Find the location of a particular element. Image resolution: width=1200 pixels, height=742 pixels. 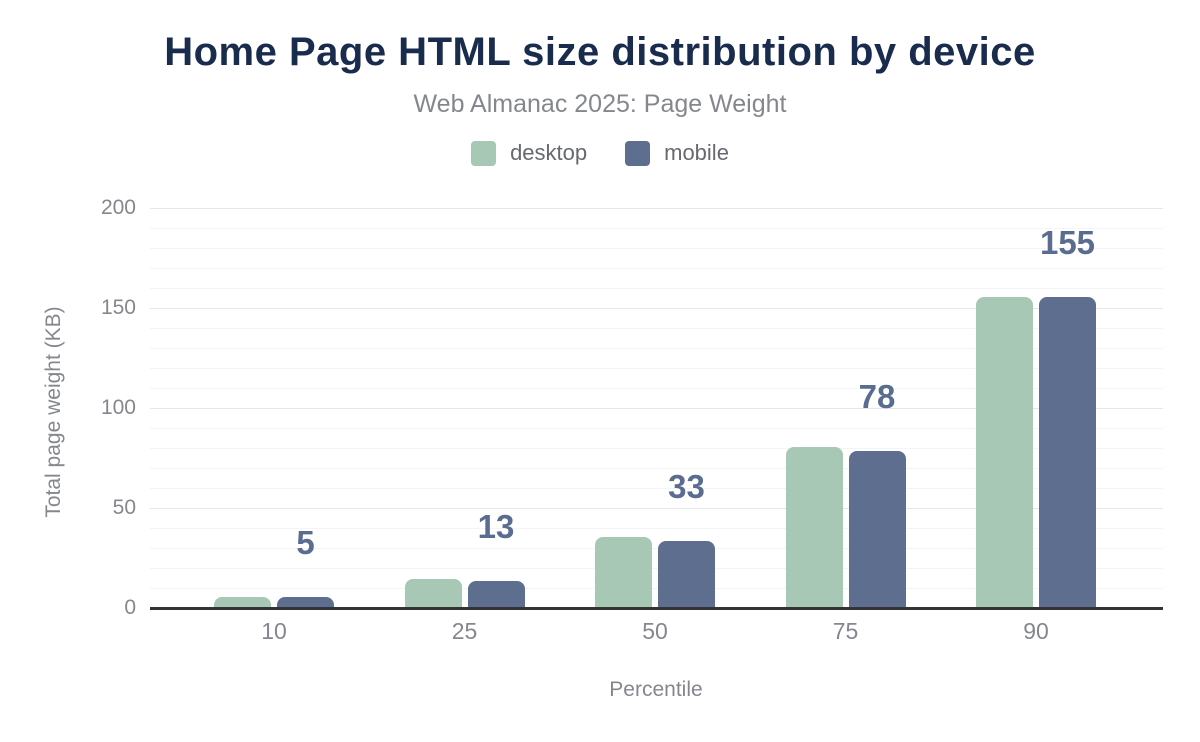

y-axis-tick-labels: 0 50 100 150 200 is located at coordinates (68, 407).